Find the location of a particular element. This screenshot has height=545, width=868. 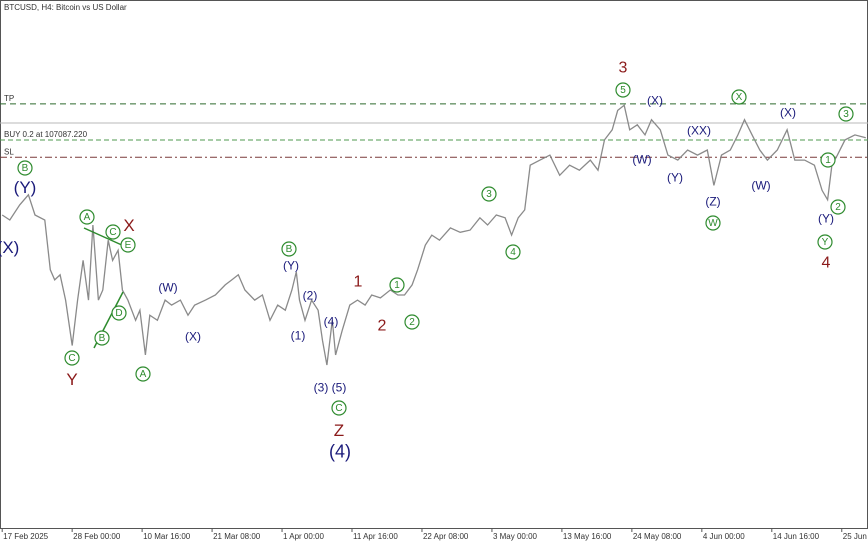

level-label: BUY 0.2 at 107087.220 is located at coordinates (46, 134).